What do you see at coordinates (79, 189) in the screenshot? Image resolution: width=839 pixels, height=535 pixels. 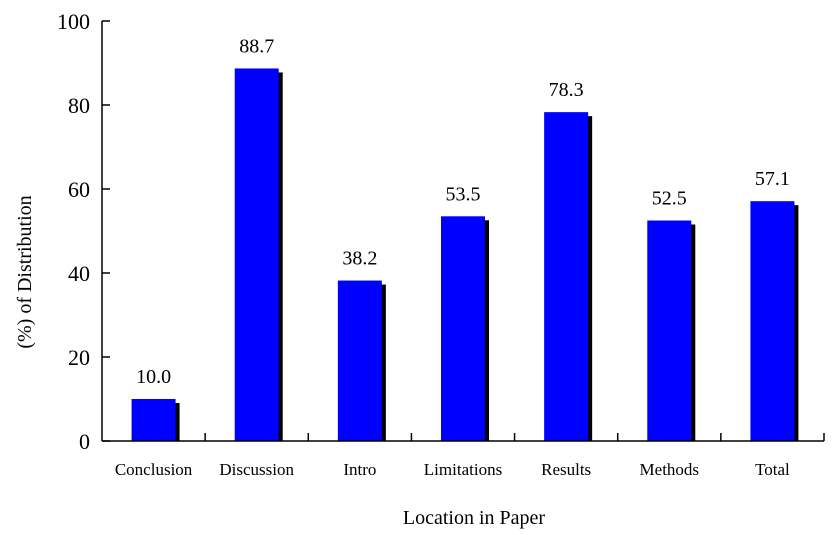 I see `y-tick-label: 60` at bounding box center [79, 189].